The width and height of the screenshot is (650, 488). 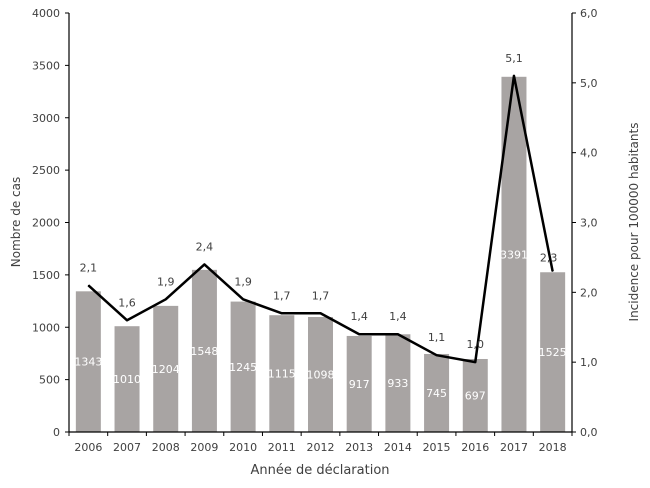 What do you see at coordinates (243, 447) in the screenshot?
I see `x-tick-label: 2010` at bounding box center [243, 447].